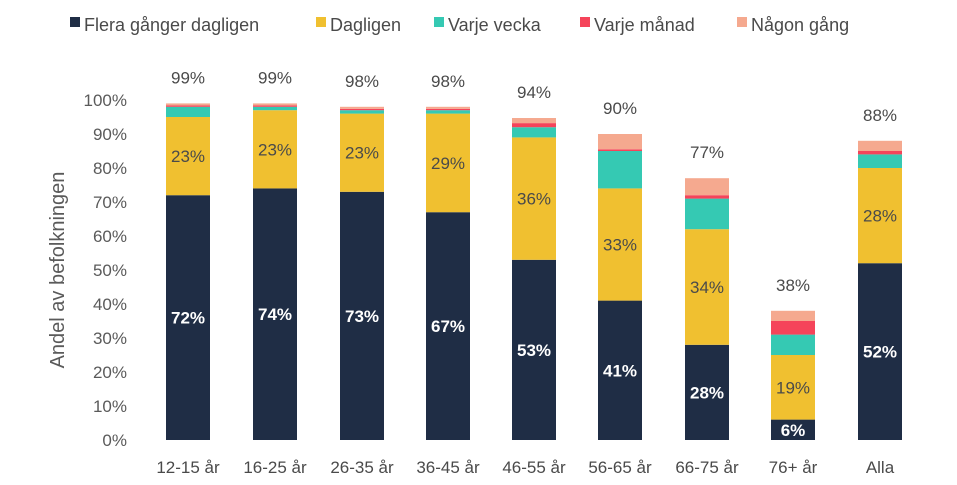 The width and height of the screenshot is (957, 485). What do you see at coordinates (58, 270) in the screenshot?
I see `y-axis-label: Andel av befolkningen` at bounding box center [58, 270].